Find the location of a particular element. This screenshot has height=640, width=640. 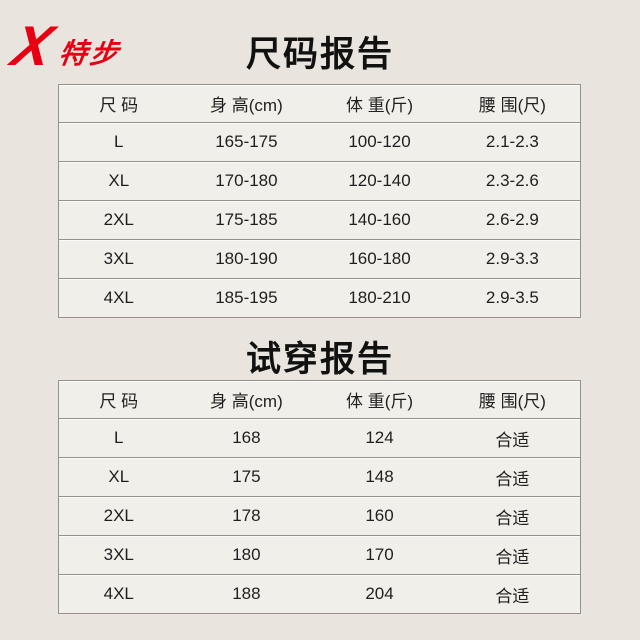

table-cell: 100-120 is located at coordinates (379, 142).